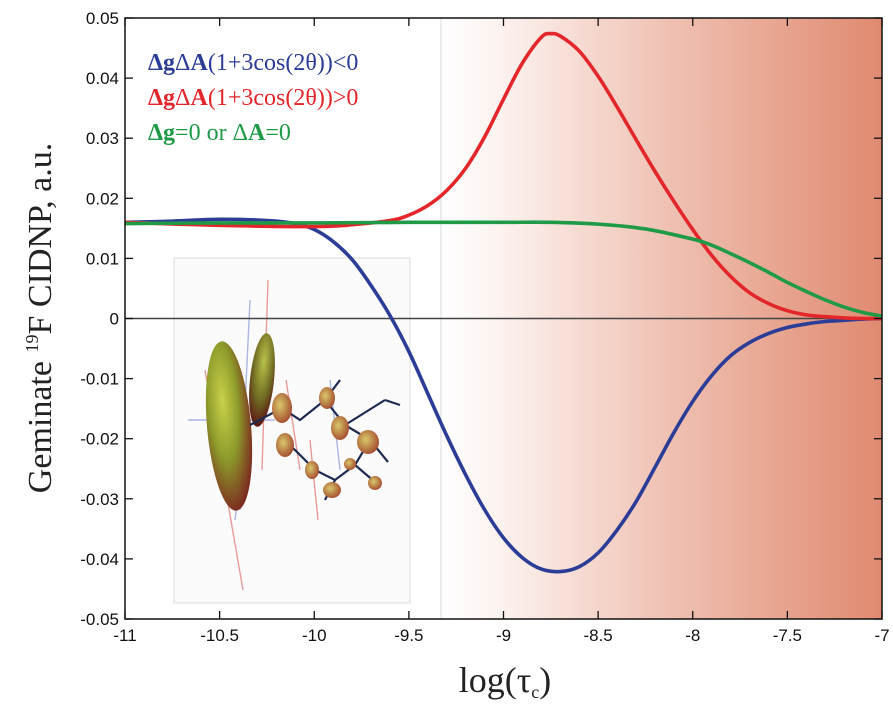  Describe the element at coordinates (219, 635) in the screenshot. I see `x-tick-label: -10.5` at that location.